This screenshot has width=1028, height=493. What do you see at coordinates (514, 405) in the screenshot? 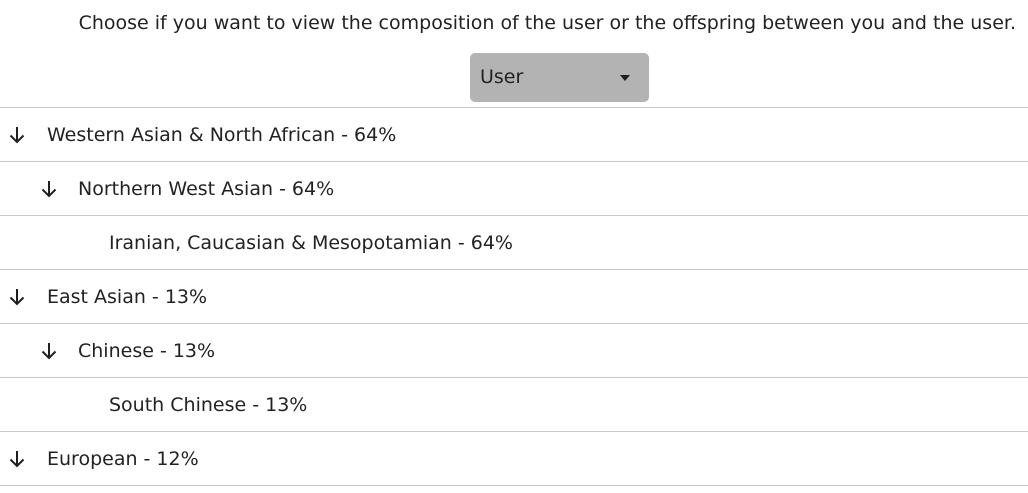
I see `tree-row-south-chinese: South Chinese - 13%` at bounding box center [514, 405].